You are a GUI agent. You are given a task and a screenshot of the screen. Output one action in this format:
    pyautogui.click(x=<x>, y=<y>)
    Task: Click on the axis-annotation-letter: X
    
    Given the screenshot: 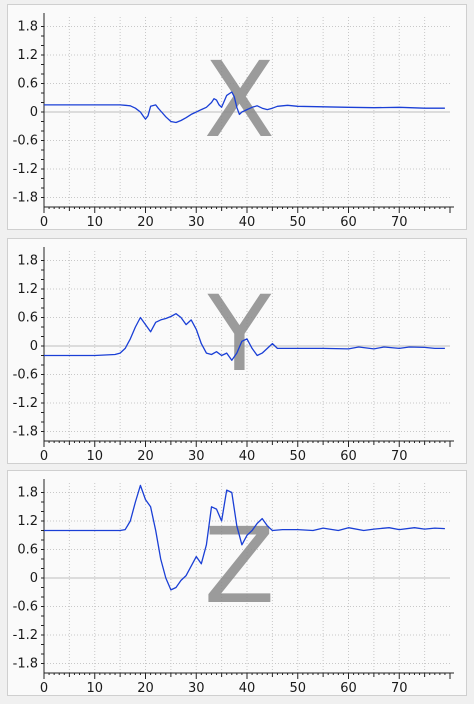 What is the action you would take?
    pyautogui.click(x=239, y=100)
    